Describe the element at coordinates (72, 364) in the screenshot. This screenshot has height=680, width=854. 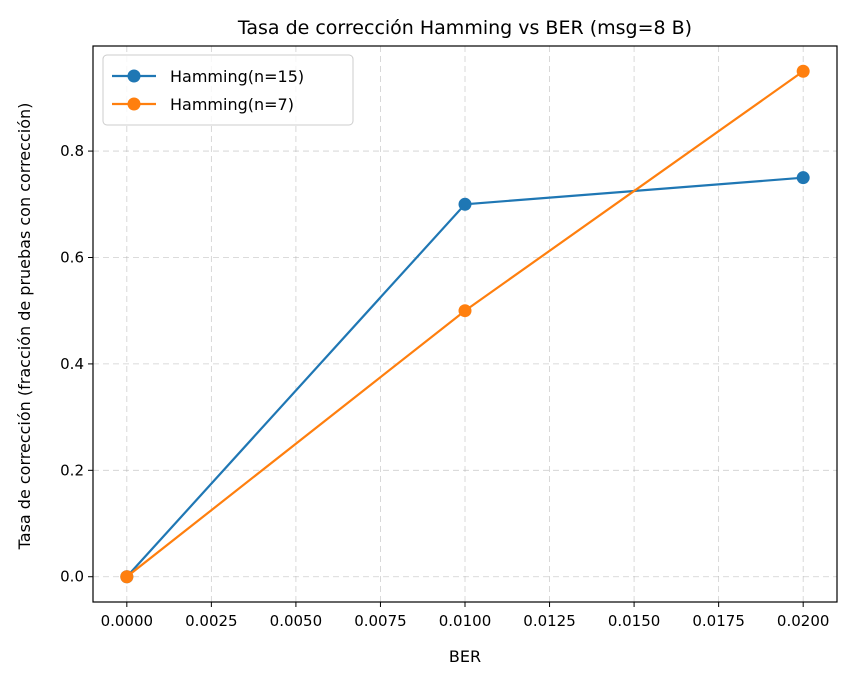
I see `y-tick-label: 0.4` at that location.